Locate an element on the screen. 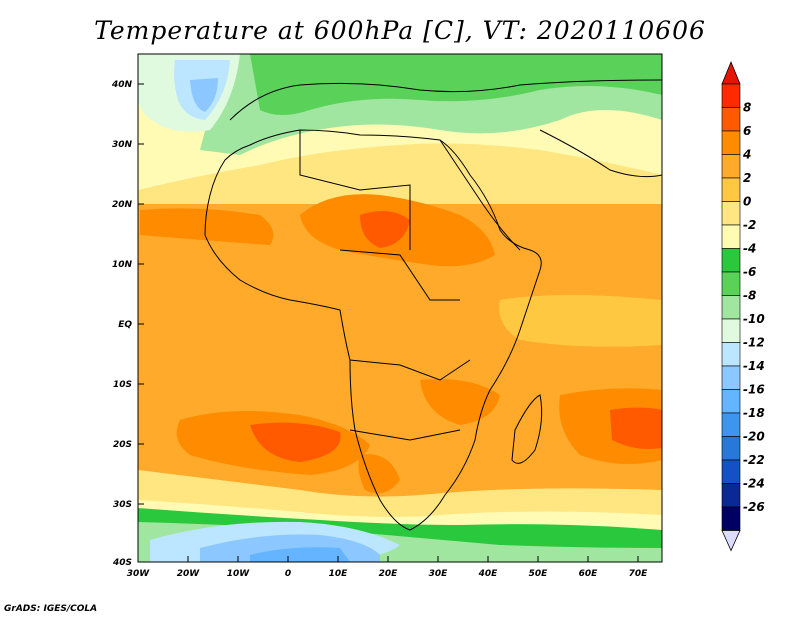 This screenshot has height=618, width=800. colorbar-label: 4 is located at coordinates (746, 155).